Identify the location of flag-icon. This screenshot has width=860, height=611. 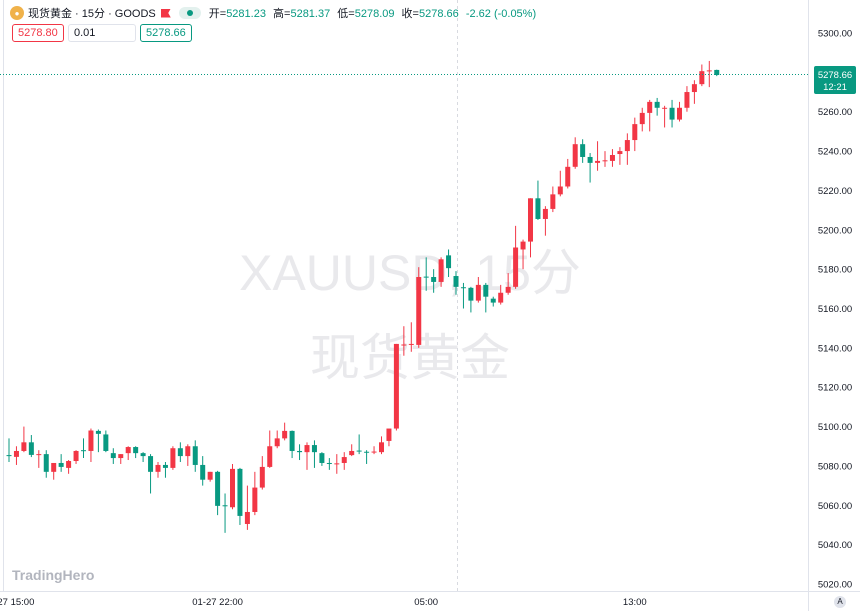
(165, 13).